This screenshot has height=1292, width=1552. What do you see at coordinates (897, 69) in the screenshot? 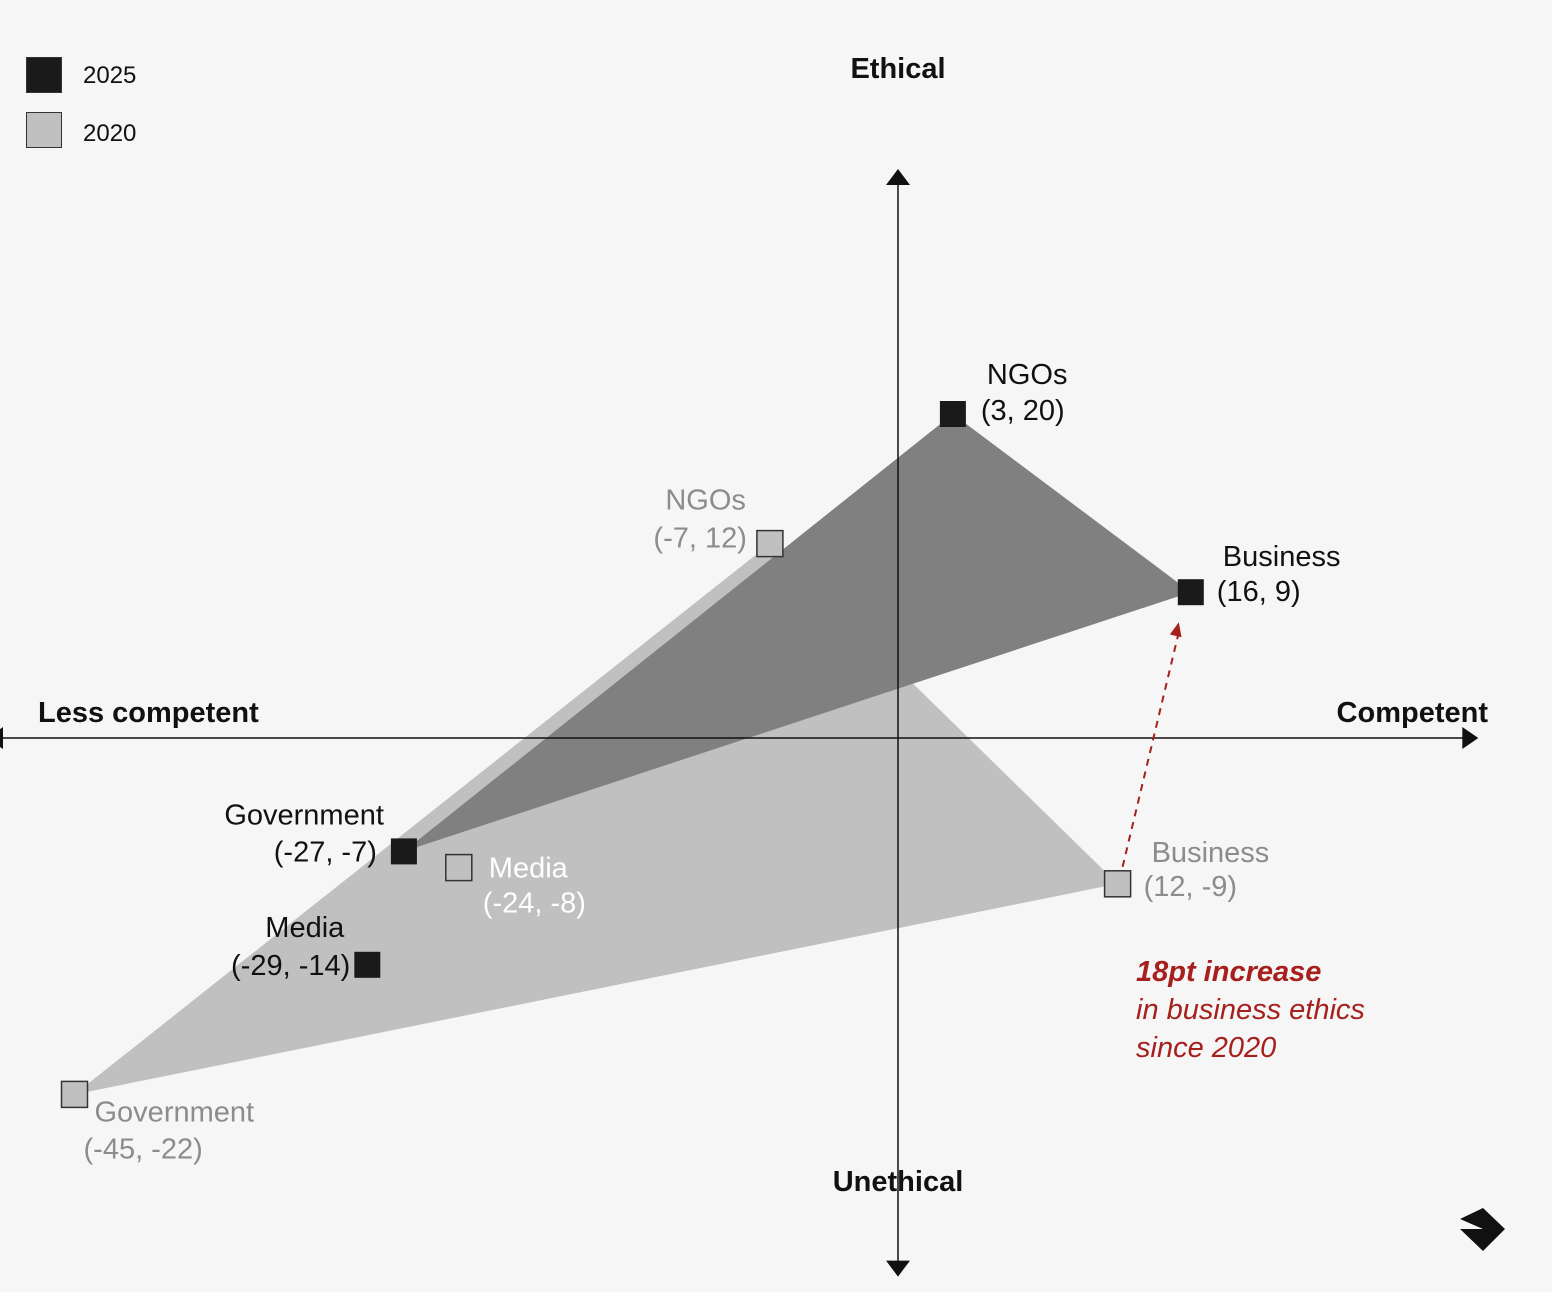
I see `y-axis-title-top: Ethical` at bounding box center [897, 69].